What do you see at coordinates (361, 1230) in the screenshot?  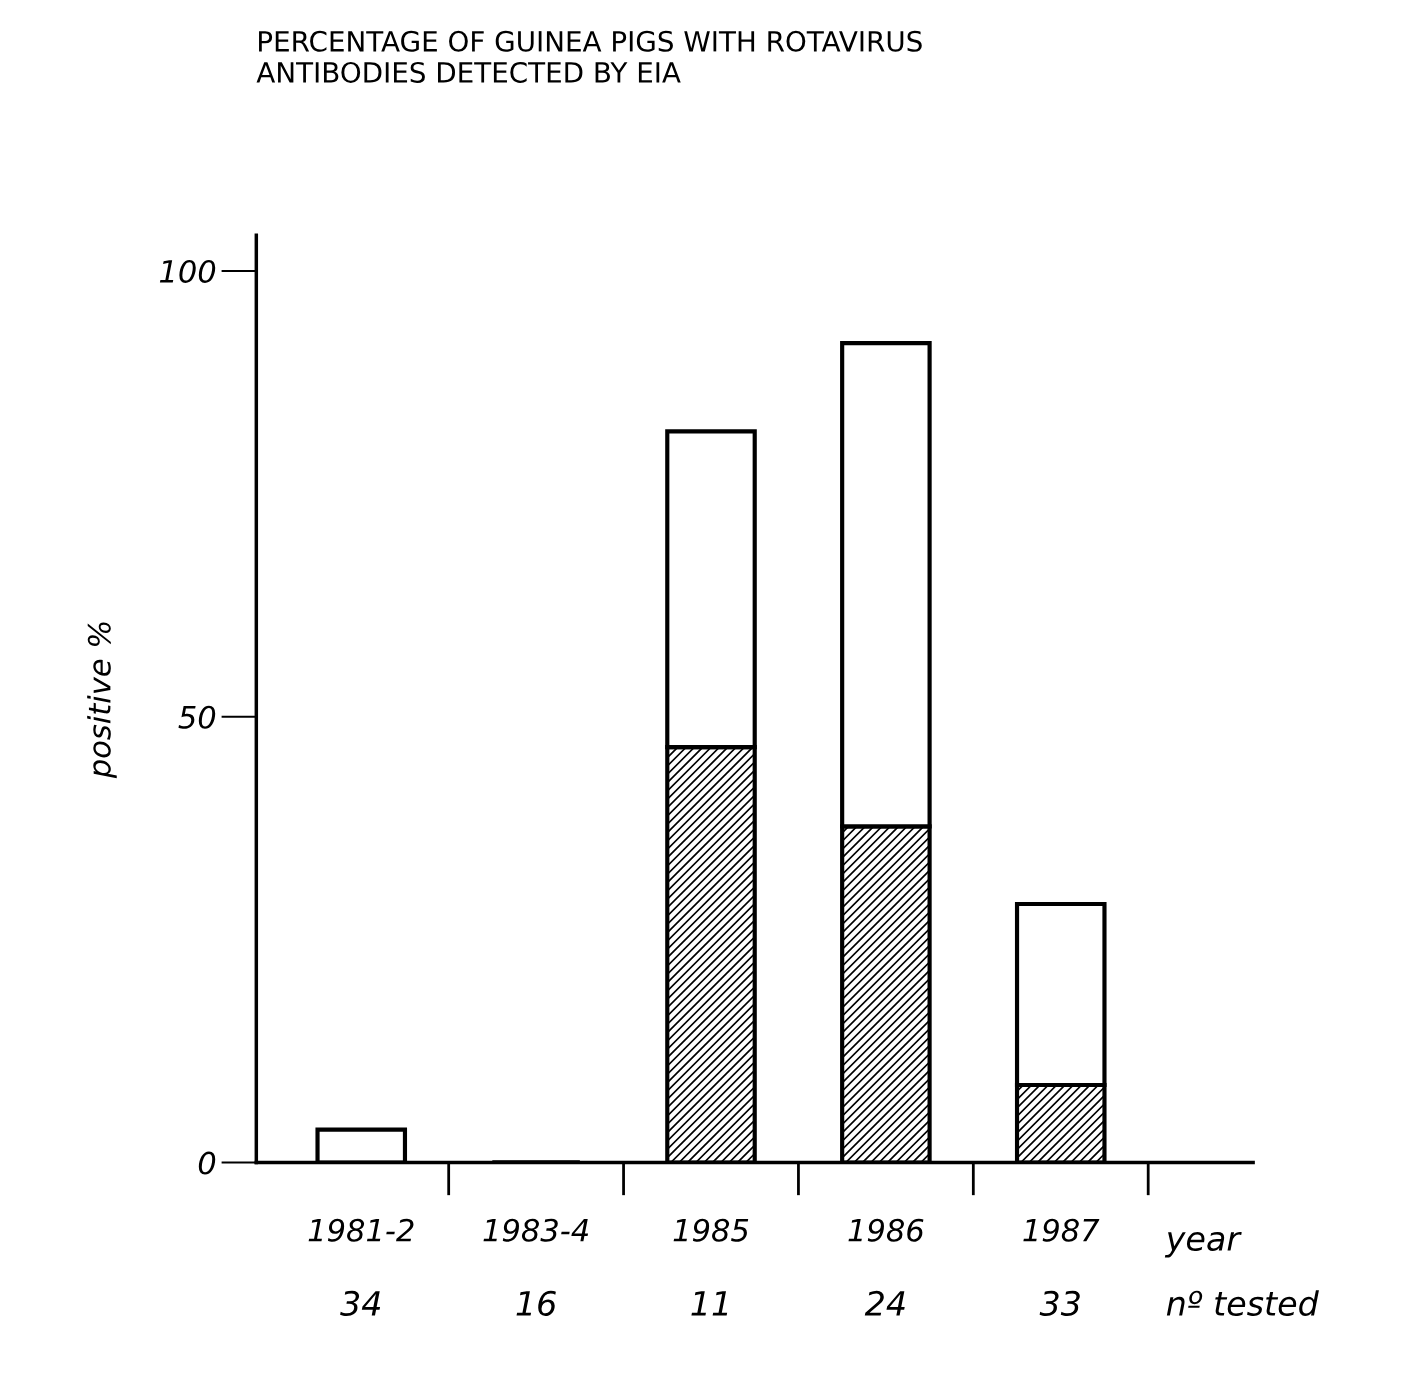 I see `x-tick-label: 1981-2` at bounding box center [361, 1230].